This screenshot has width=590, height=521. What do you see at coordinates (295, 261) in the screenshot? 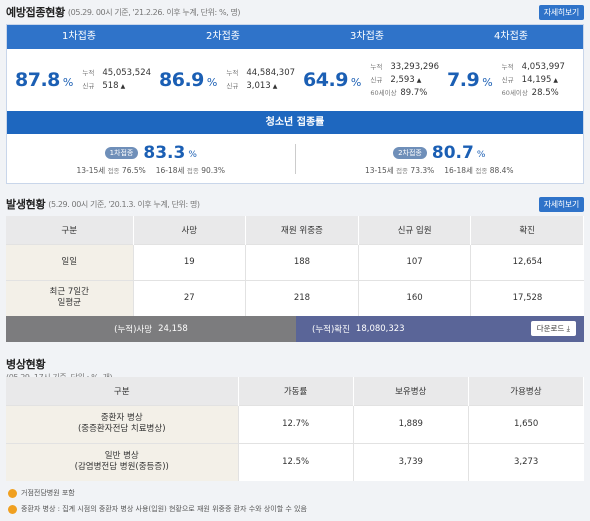
I see `table-row: 일일 19 188 107 12,654` at bounding box center [295, 261].